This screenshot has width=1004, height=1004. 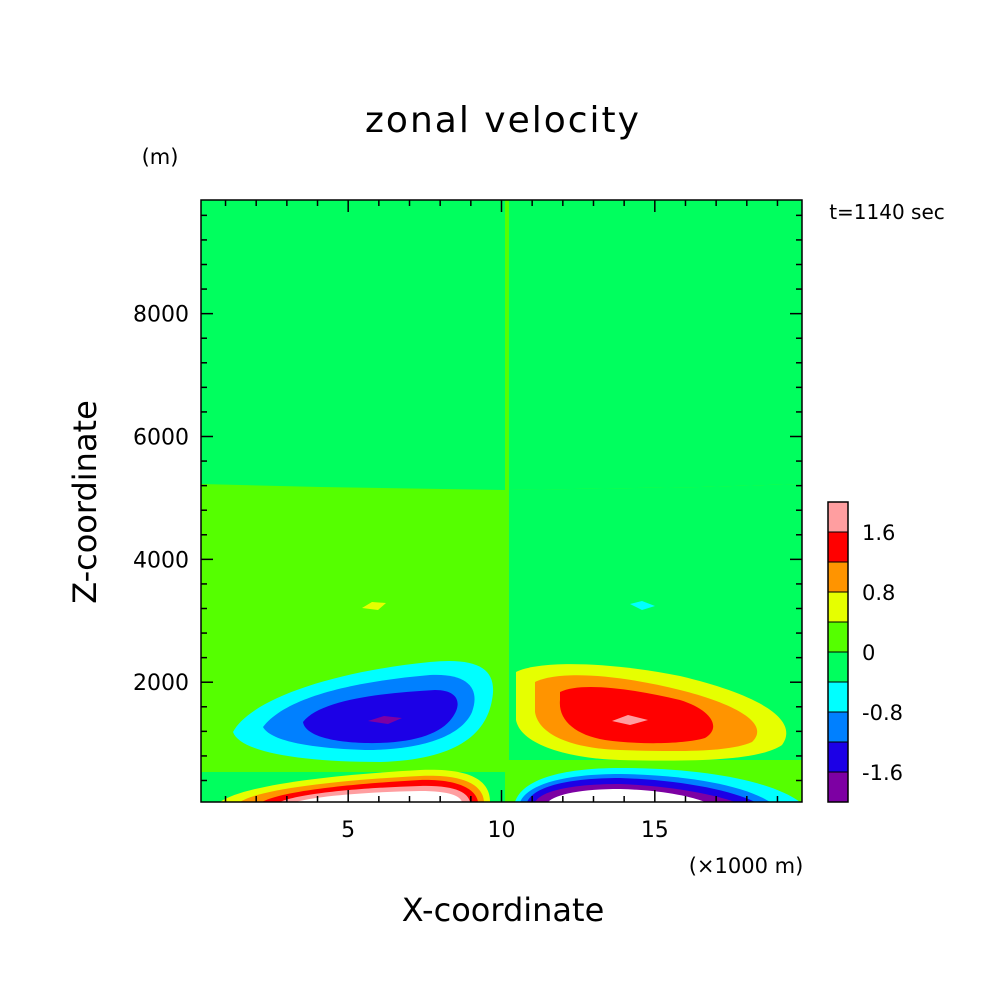 What do you see at coordinates (642, 605) in the screenshot?
I see `small-negative-patch` at bounding box center [642, 605].